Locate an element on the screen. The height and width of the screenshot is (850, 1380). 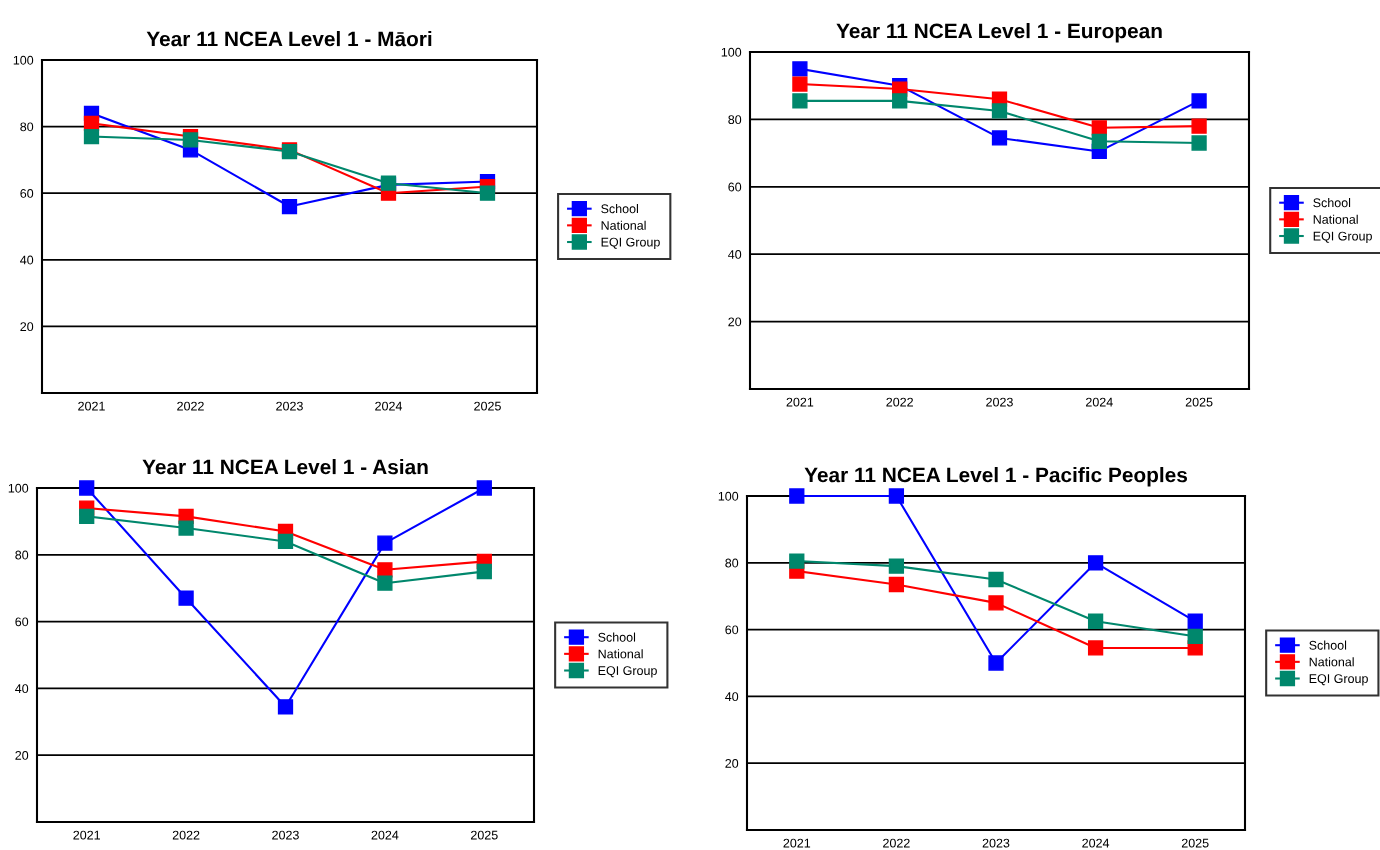
chart-title: Year 11 NCEA Level 1 - Pacific Peoples is located at coordinates (995, 477).